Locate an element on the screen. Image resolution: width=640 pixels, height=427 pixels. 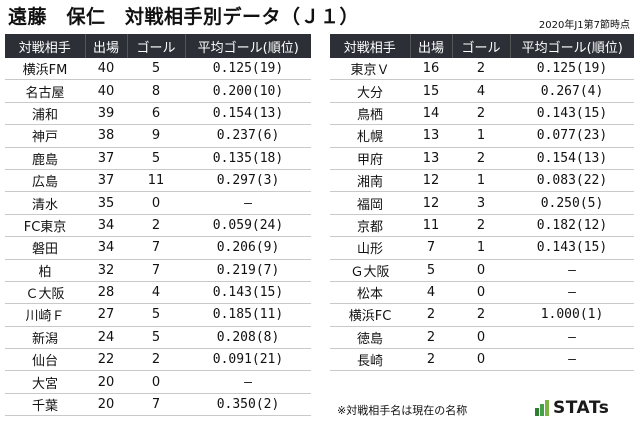
header-row: 対戦相手 出場 ゴール 平均ゴール(順位) is located at coordinates (482, 46).